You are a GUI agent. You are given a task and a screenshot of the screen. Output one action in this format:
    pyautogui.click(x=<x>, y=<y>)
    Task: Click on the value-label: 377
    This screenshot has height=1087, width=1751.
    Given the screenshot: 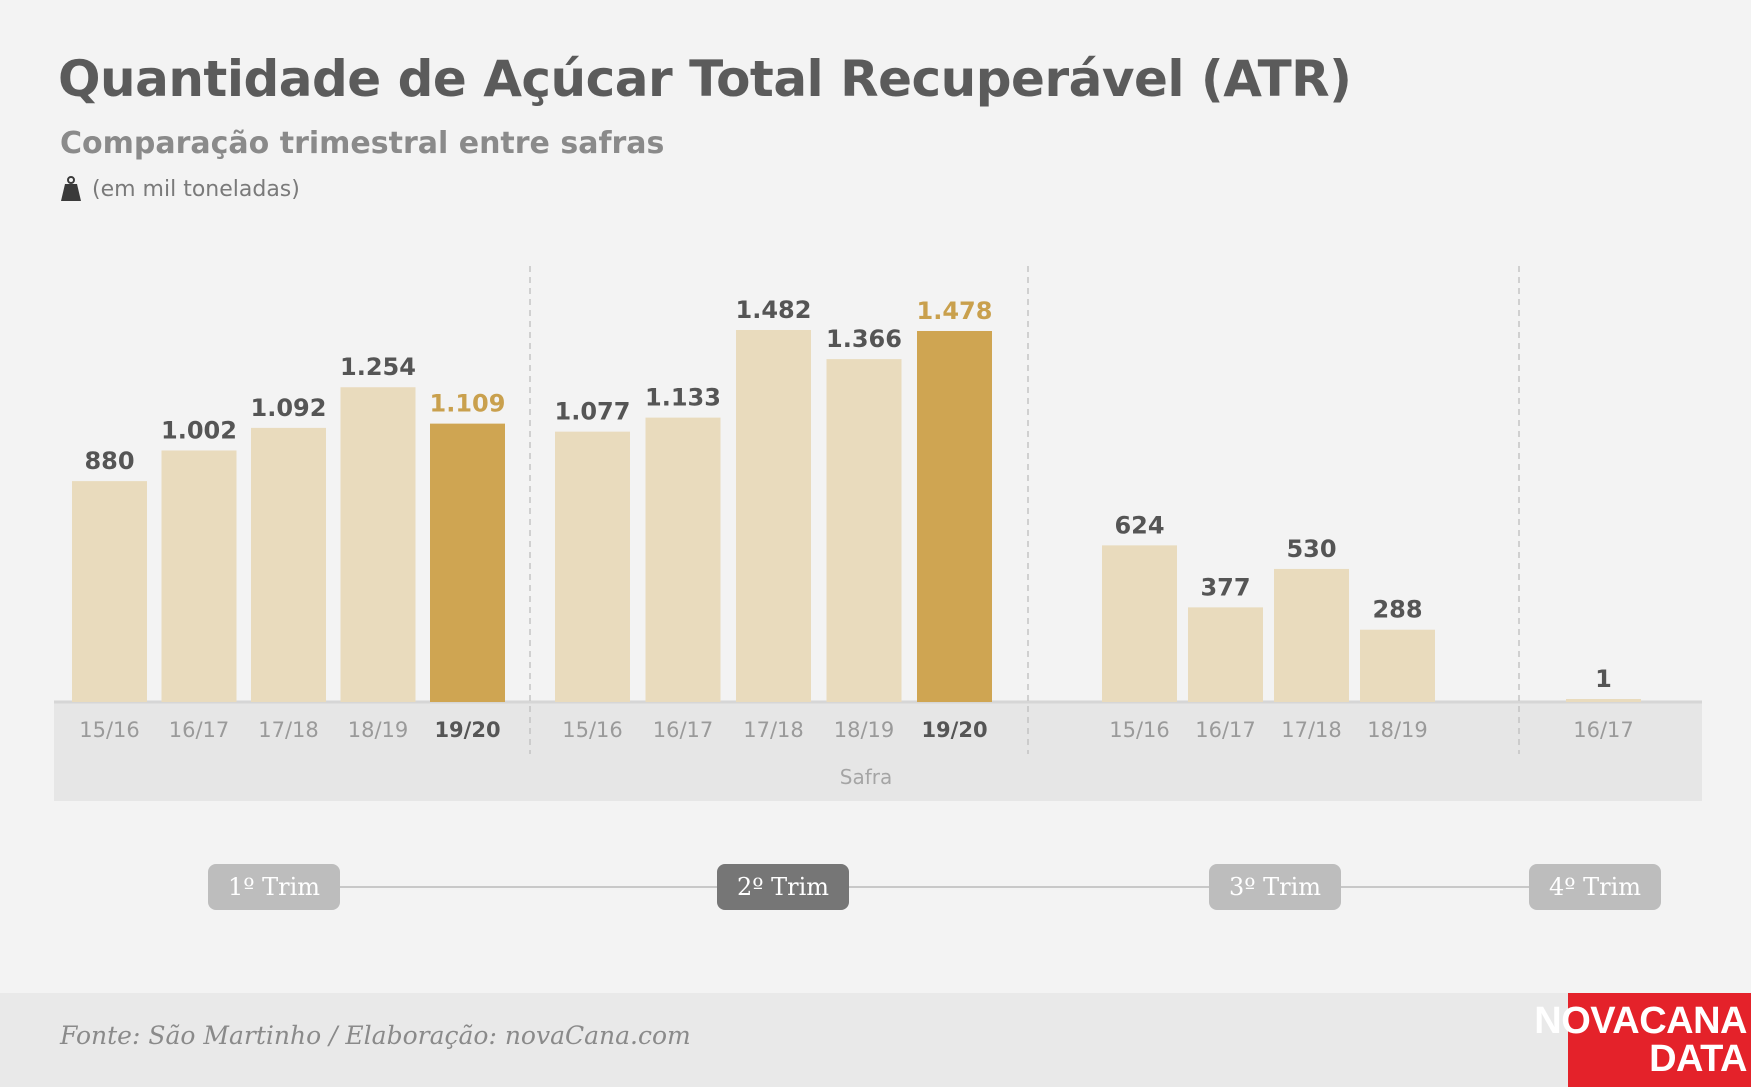 What is the action you would take?
    pyautogui.click(x=1225, y=587)
    